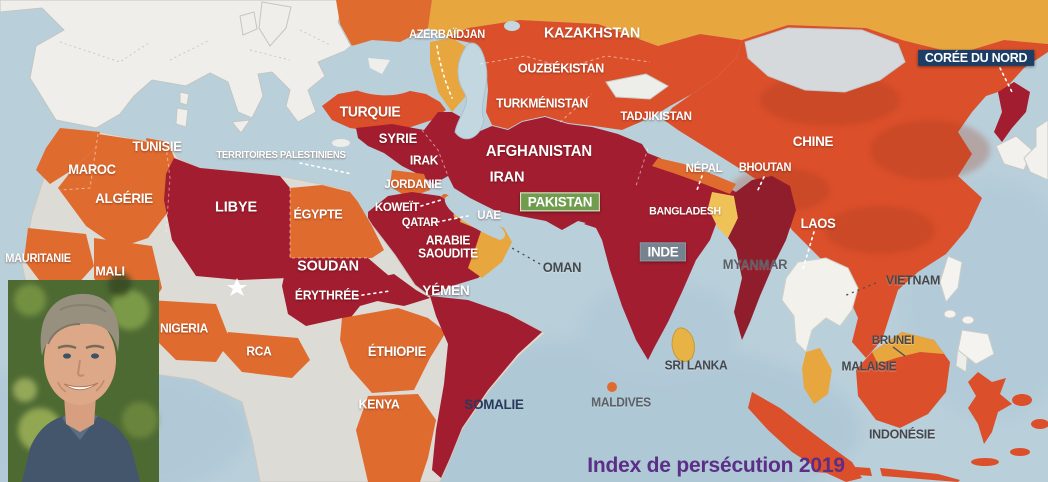 This screenshot has width=1048, height=482. Describe the element at coordinates (446, 289) in the screenshot. I see `label-y-men: YÉMEN` at that location.